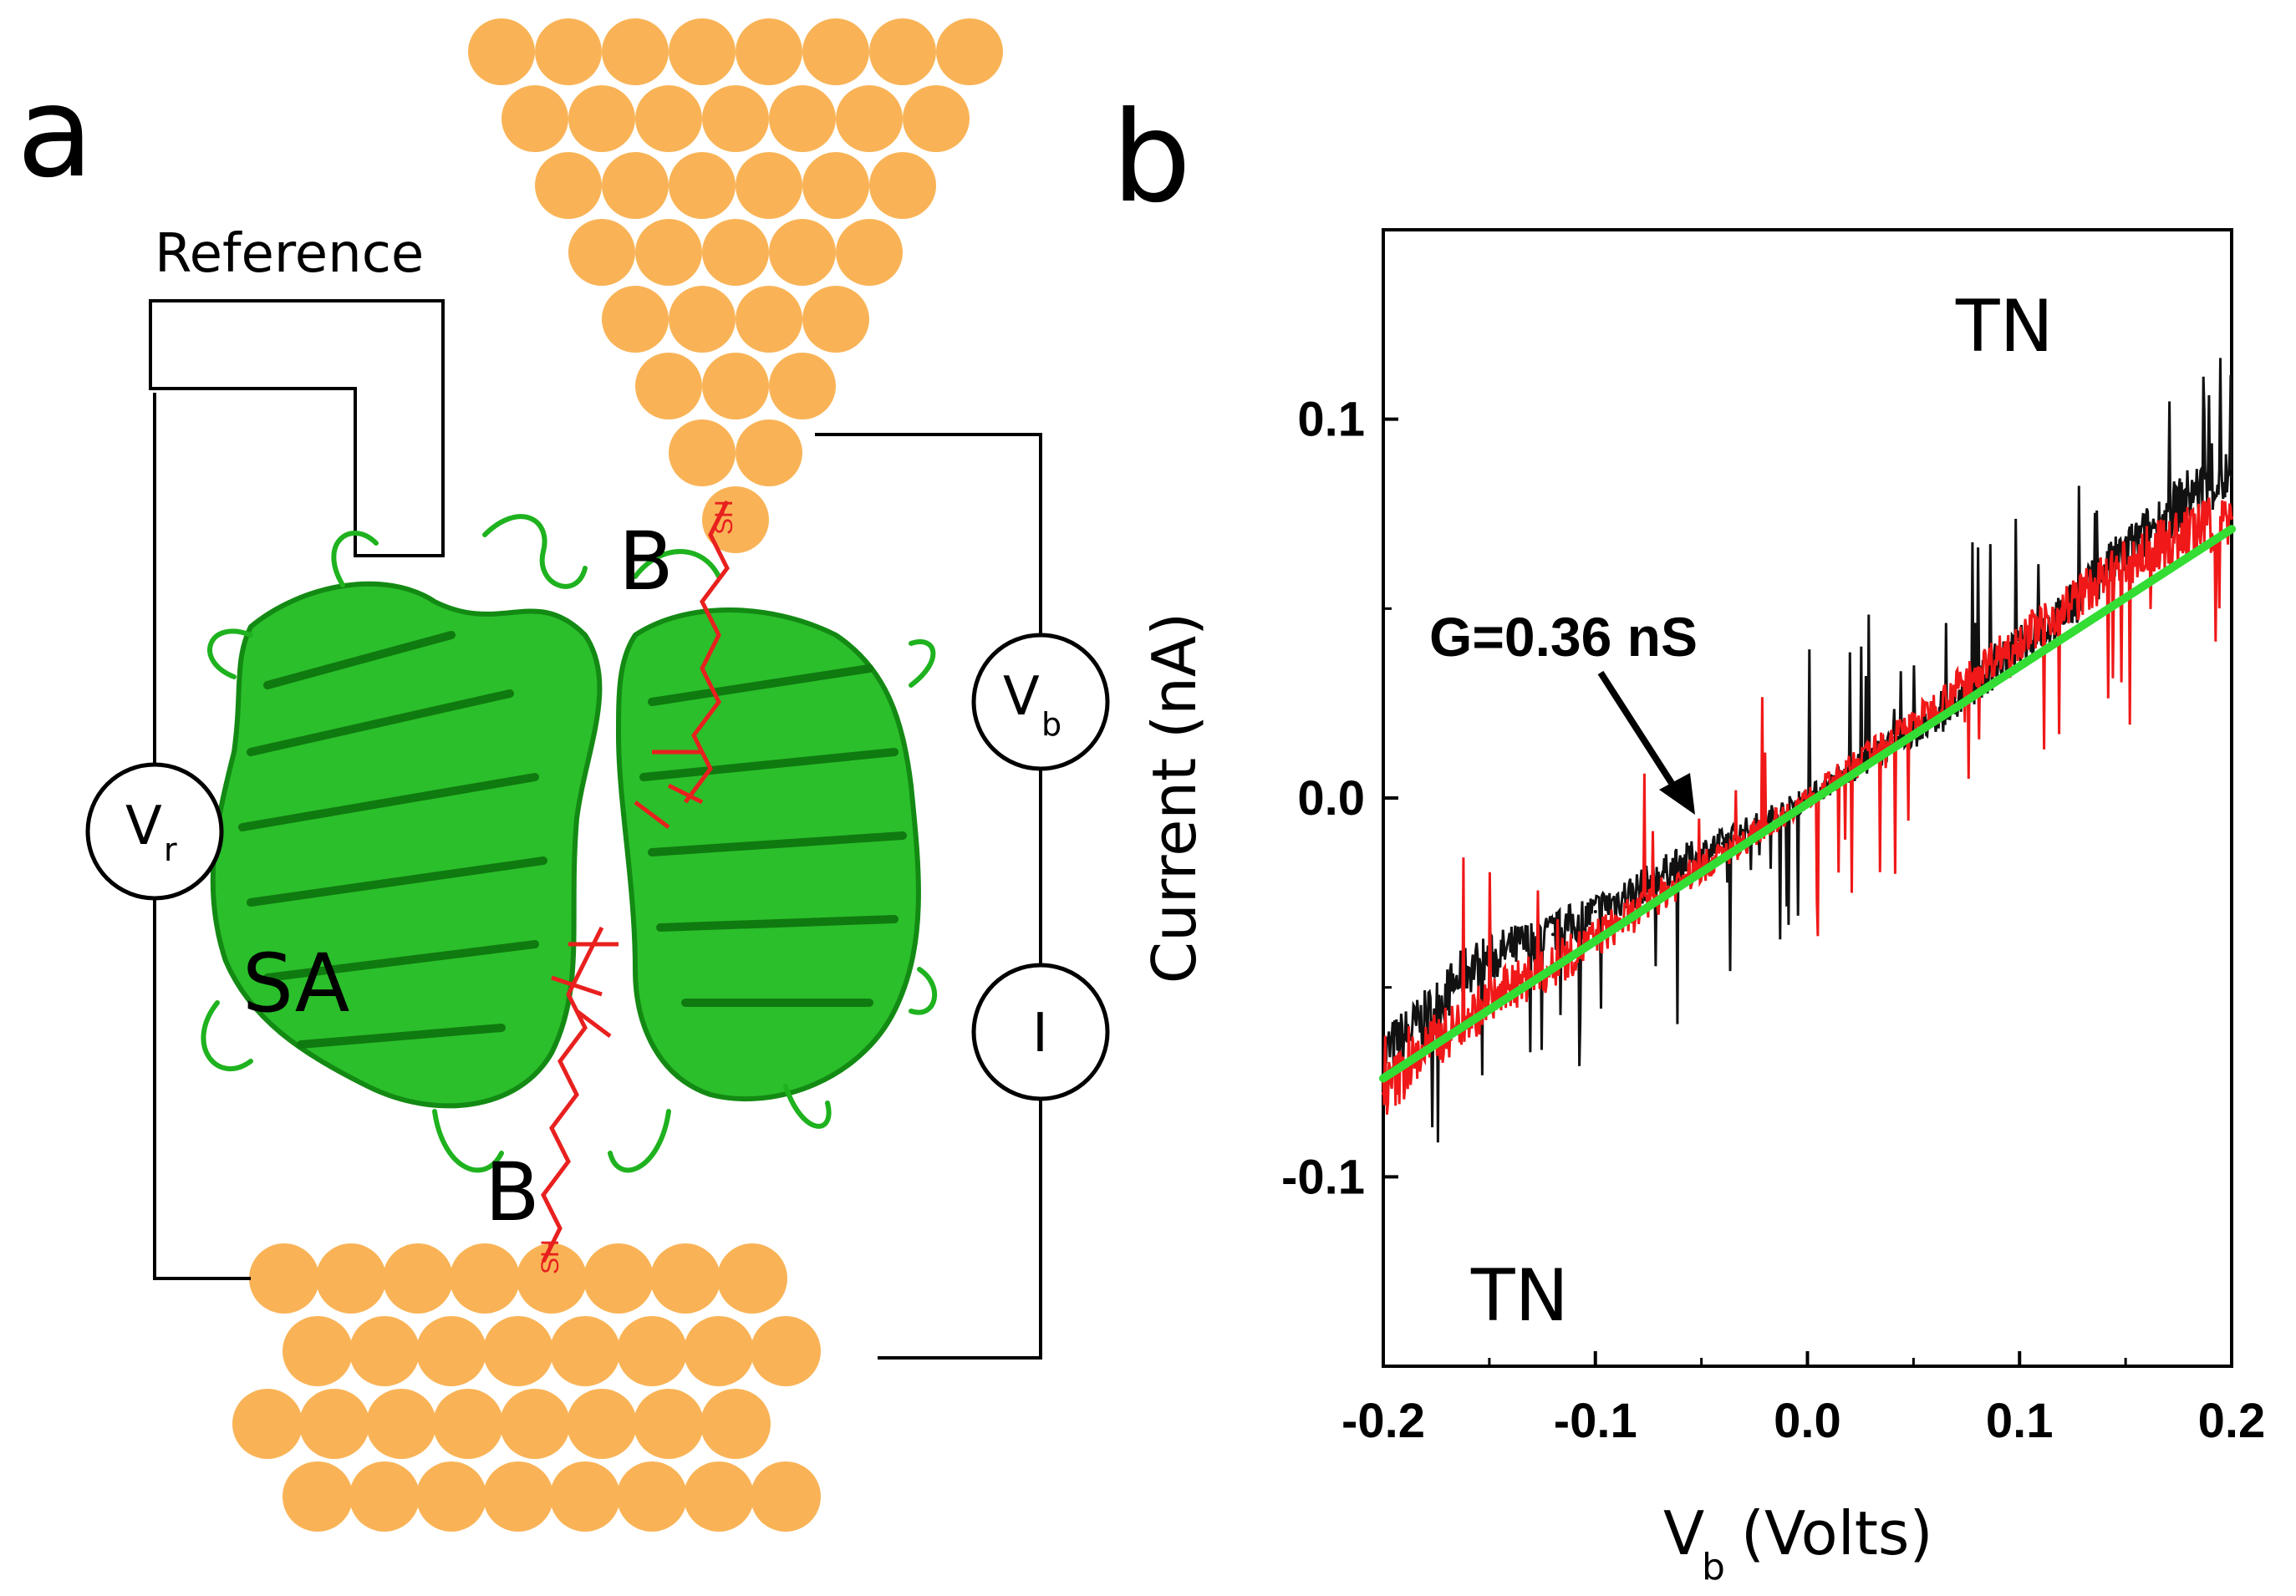 Image resolution: width=2296 pixels, height=1596 pixels. I want to click on panel-b-letter: b, so click(1151, 158).